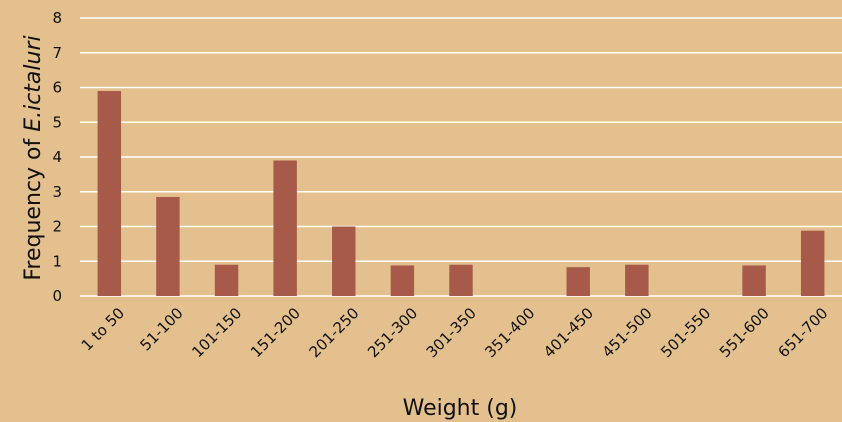 The width and height of the screenshot is (842, 422). Describe the element at coordinates (744, 332) in the screenshot. I see `x-tick-label: 551-600` at that location.